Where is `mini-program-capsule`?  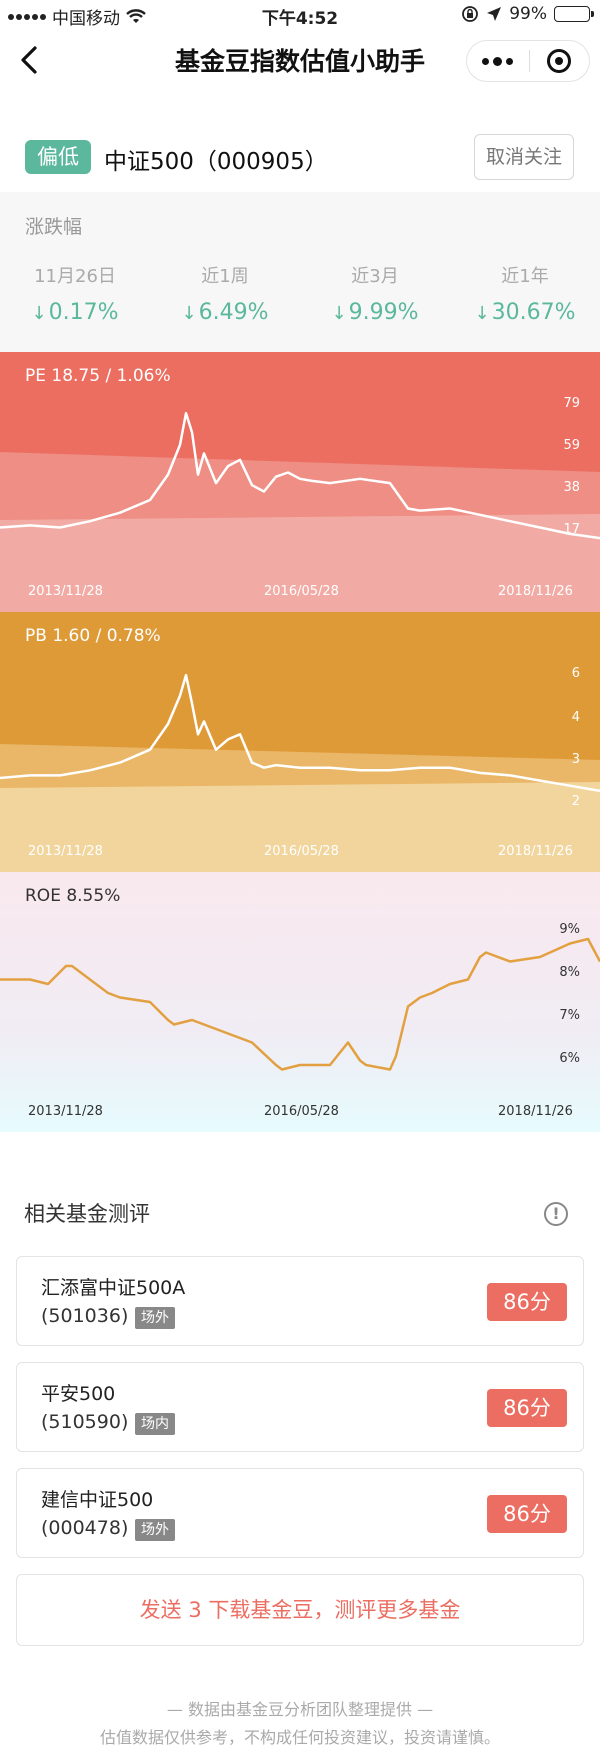
mini-program-capsule is located at coordinates (528, 61).